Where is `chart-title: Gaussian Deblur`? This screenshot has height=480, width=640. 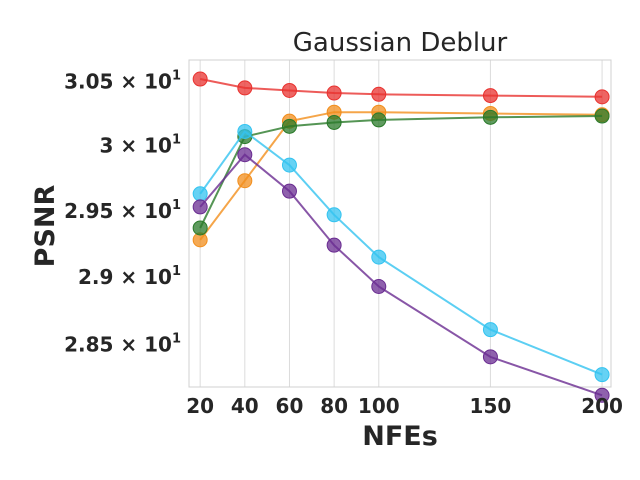
chart-title: Gaussian Deblur is located at coordinates (400, 43).